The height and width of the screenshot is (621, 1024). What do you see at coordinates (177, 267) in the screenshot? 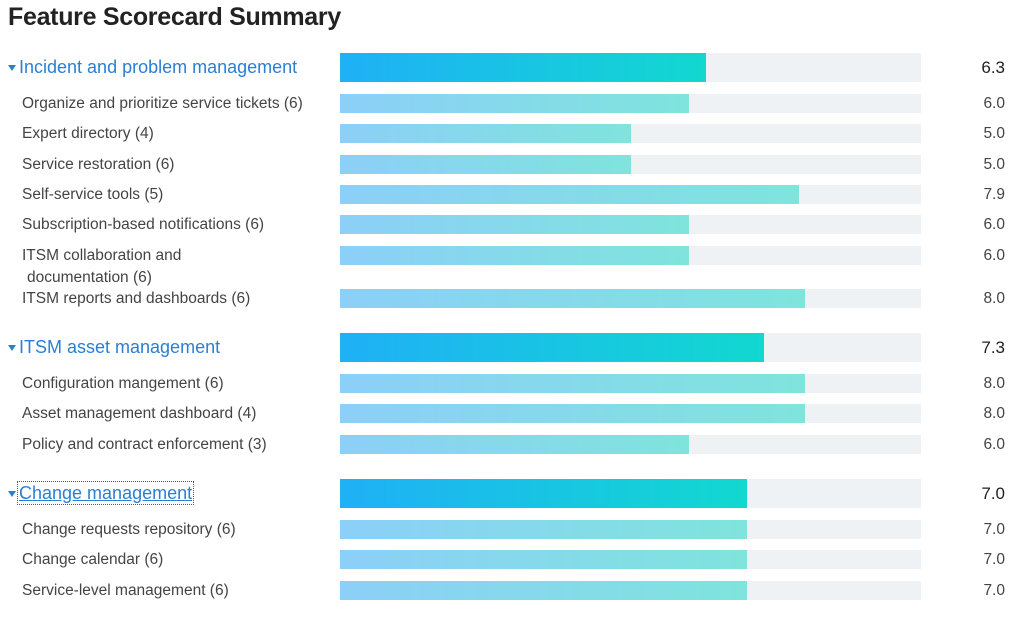
I see `feature-label: ITSM collaboration and documentation (6)` at bounding box center [177, 267].